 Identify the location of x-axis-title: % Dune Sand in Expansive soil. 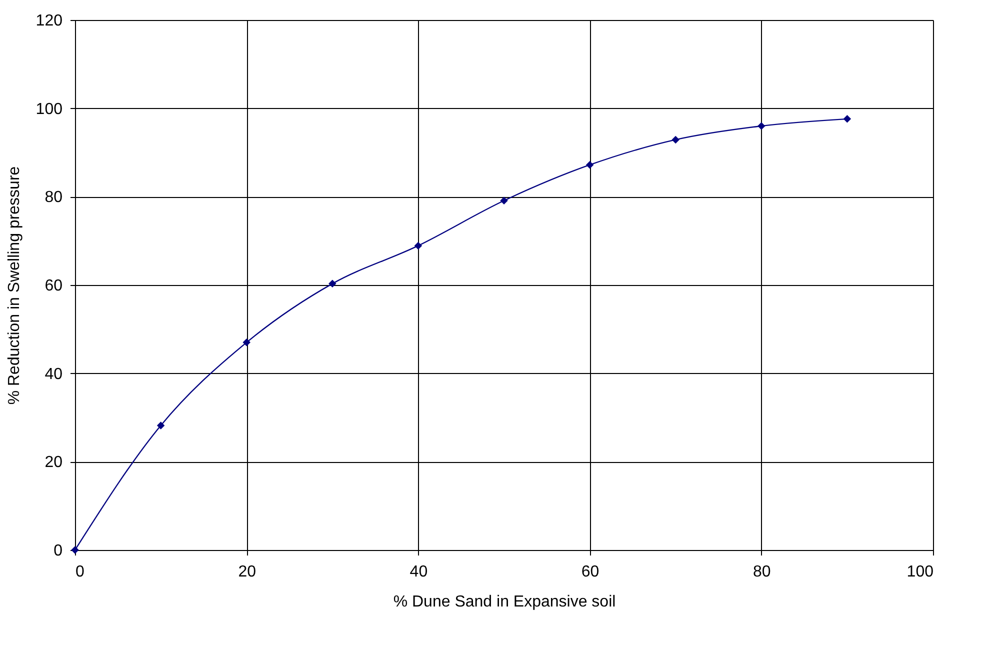
(504, 602).